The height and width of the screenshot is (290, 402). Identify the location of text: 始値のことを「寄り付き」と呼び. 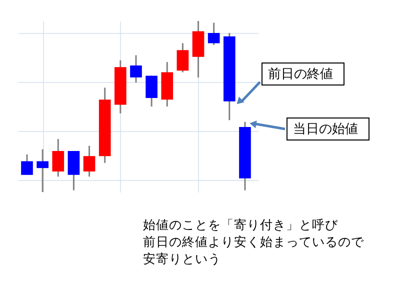
(241, 224).